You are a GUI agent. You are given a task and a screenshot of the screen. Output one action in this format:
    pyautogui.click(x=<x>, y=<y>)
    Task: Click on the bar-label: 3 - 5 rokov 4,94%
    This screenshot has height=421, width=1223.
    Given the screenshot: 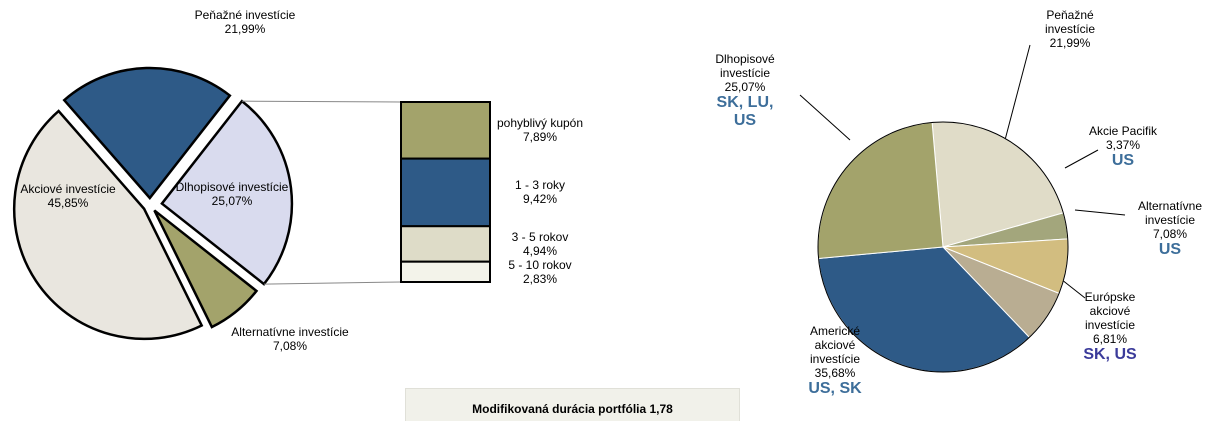 What is the action you would take?
    pyautogui.click(x=540, y=244)
    